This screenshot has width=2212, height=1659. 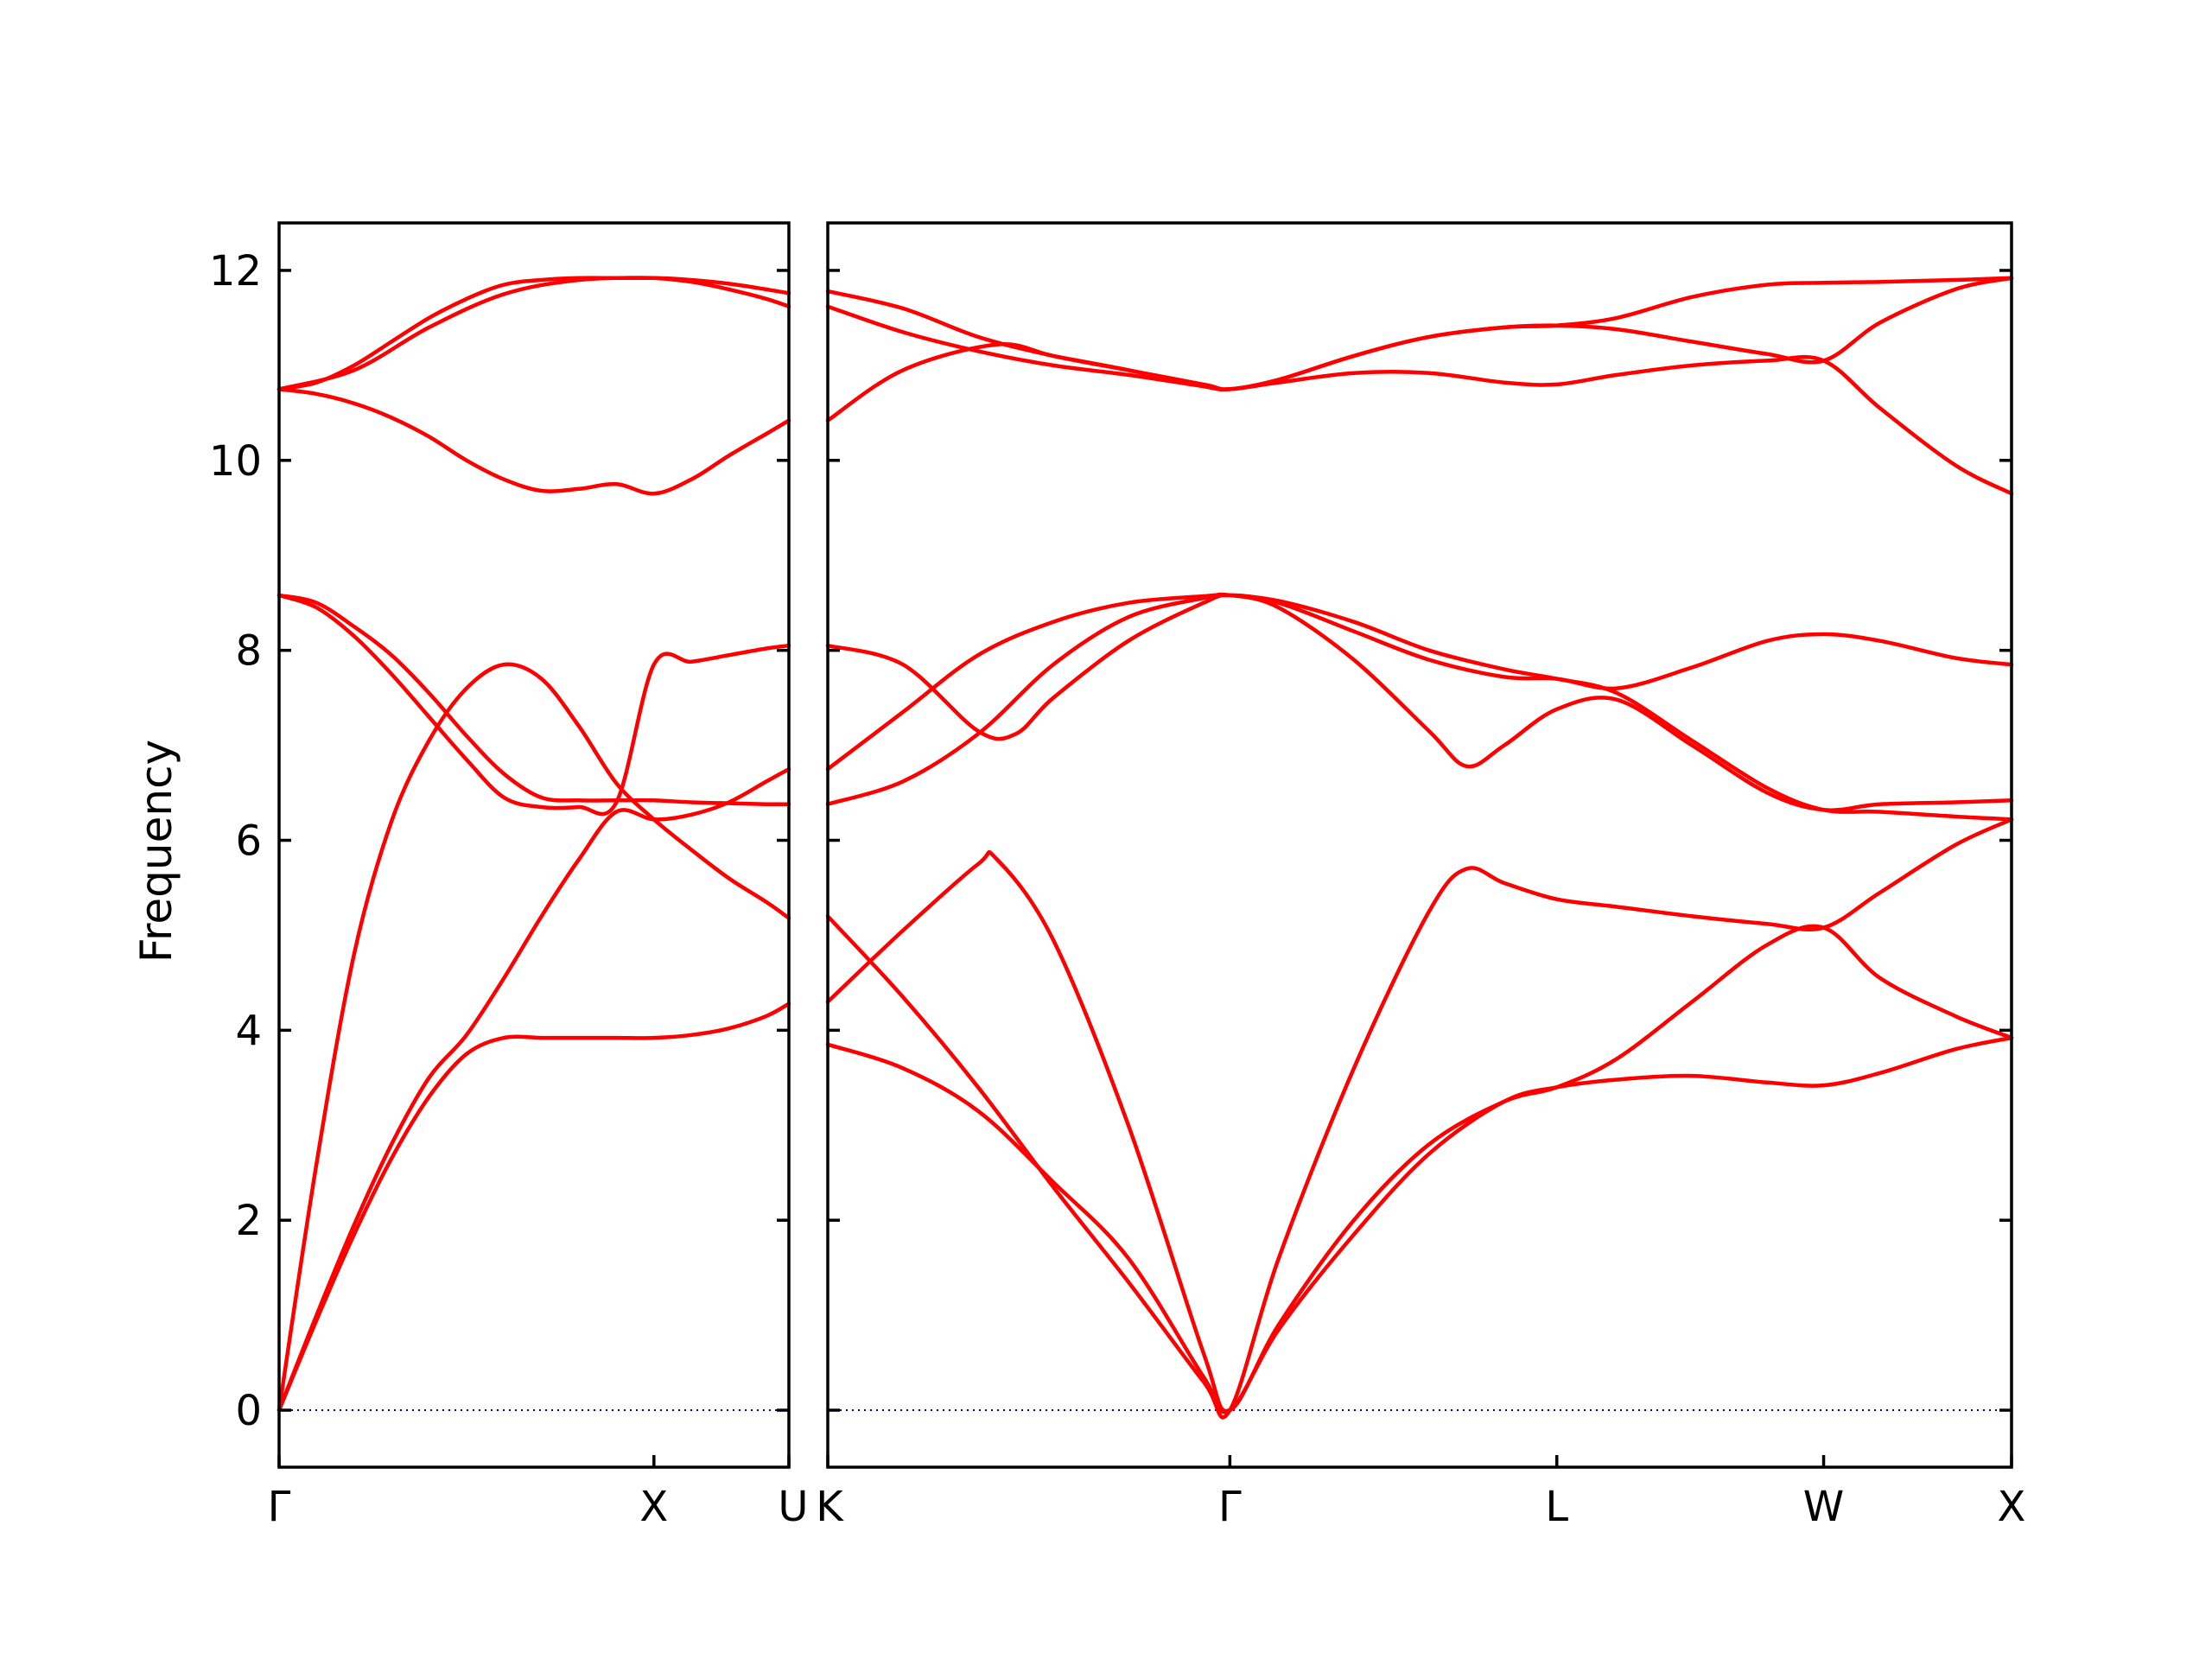 I want to click on y-axis-label: Frequency, so click(x=156, y=851).